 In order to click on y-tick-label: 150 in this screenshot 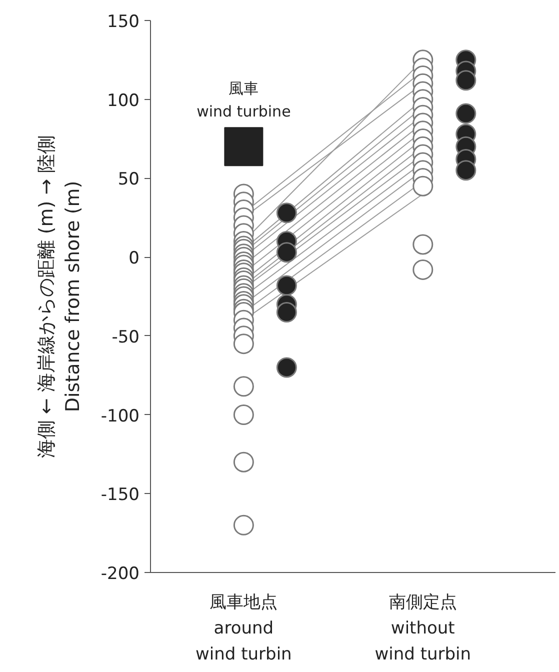, I will do `click(123, 22)`.